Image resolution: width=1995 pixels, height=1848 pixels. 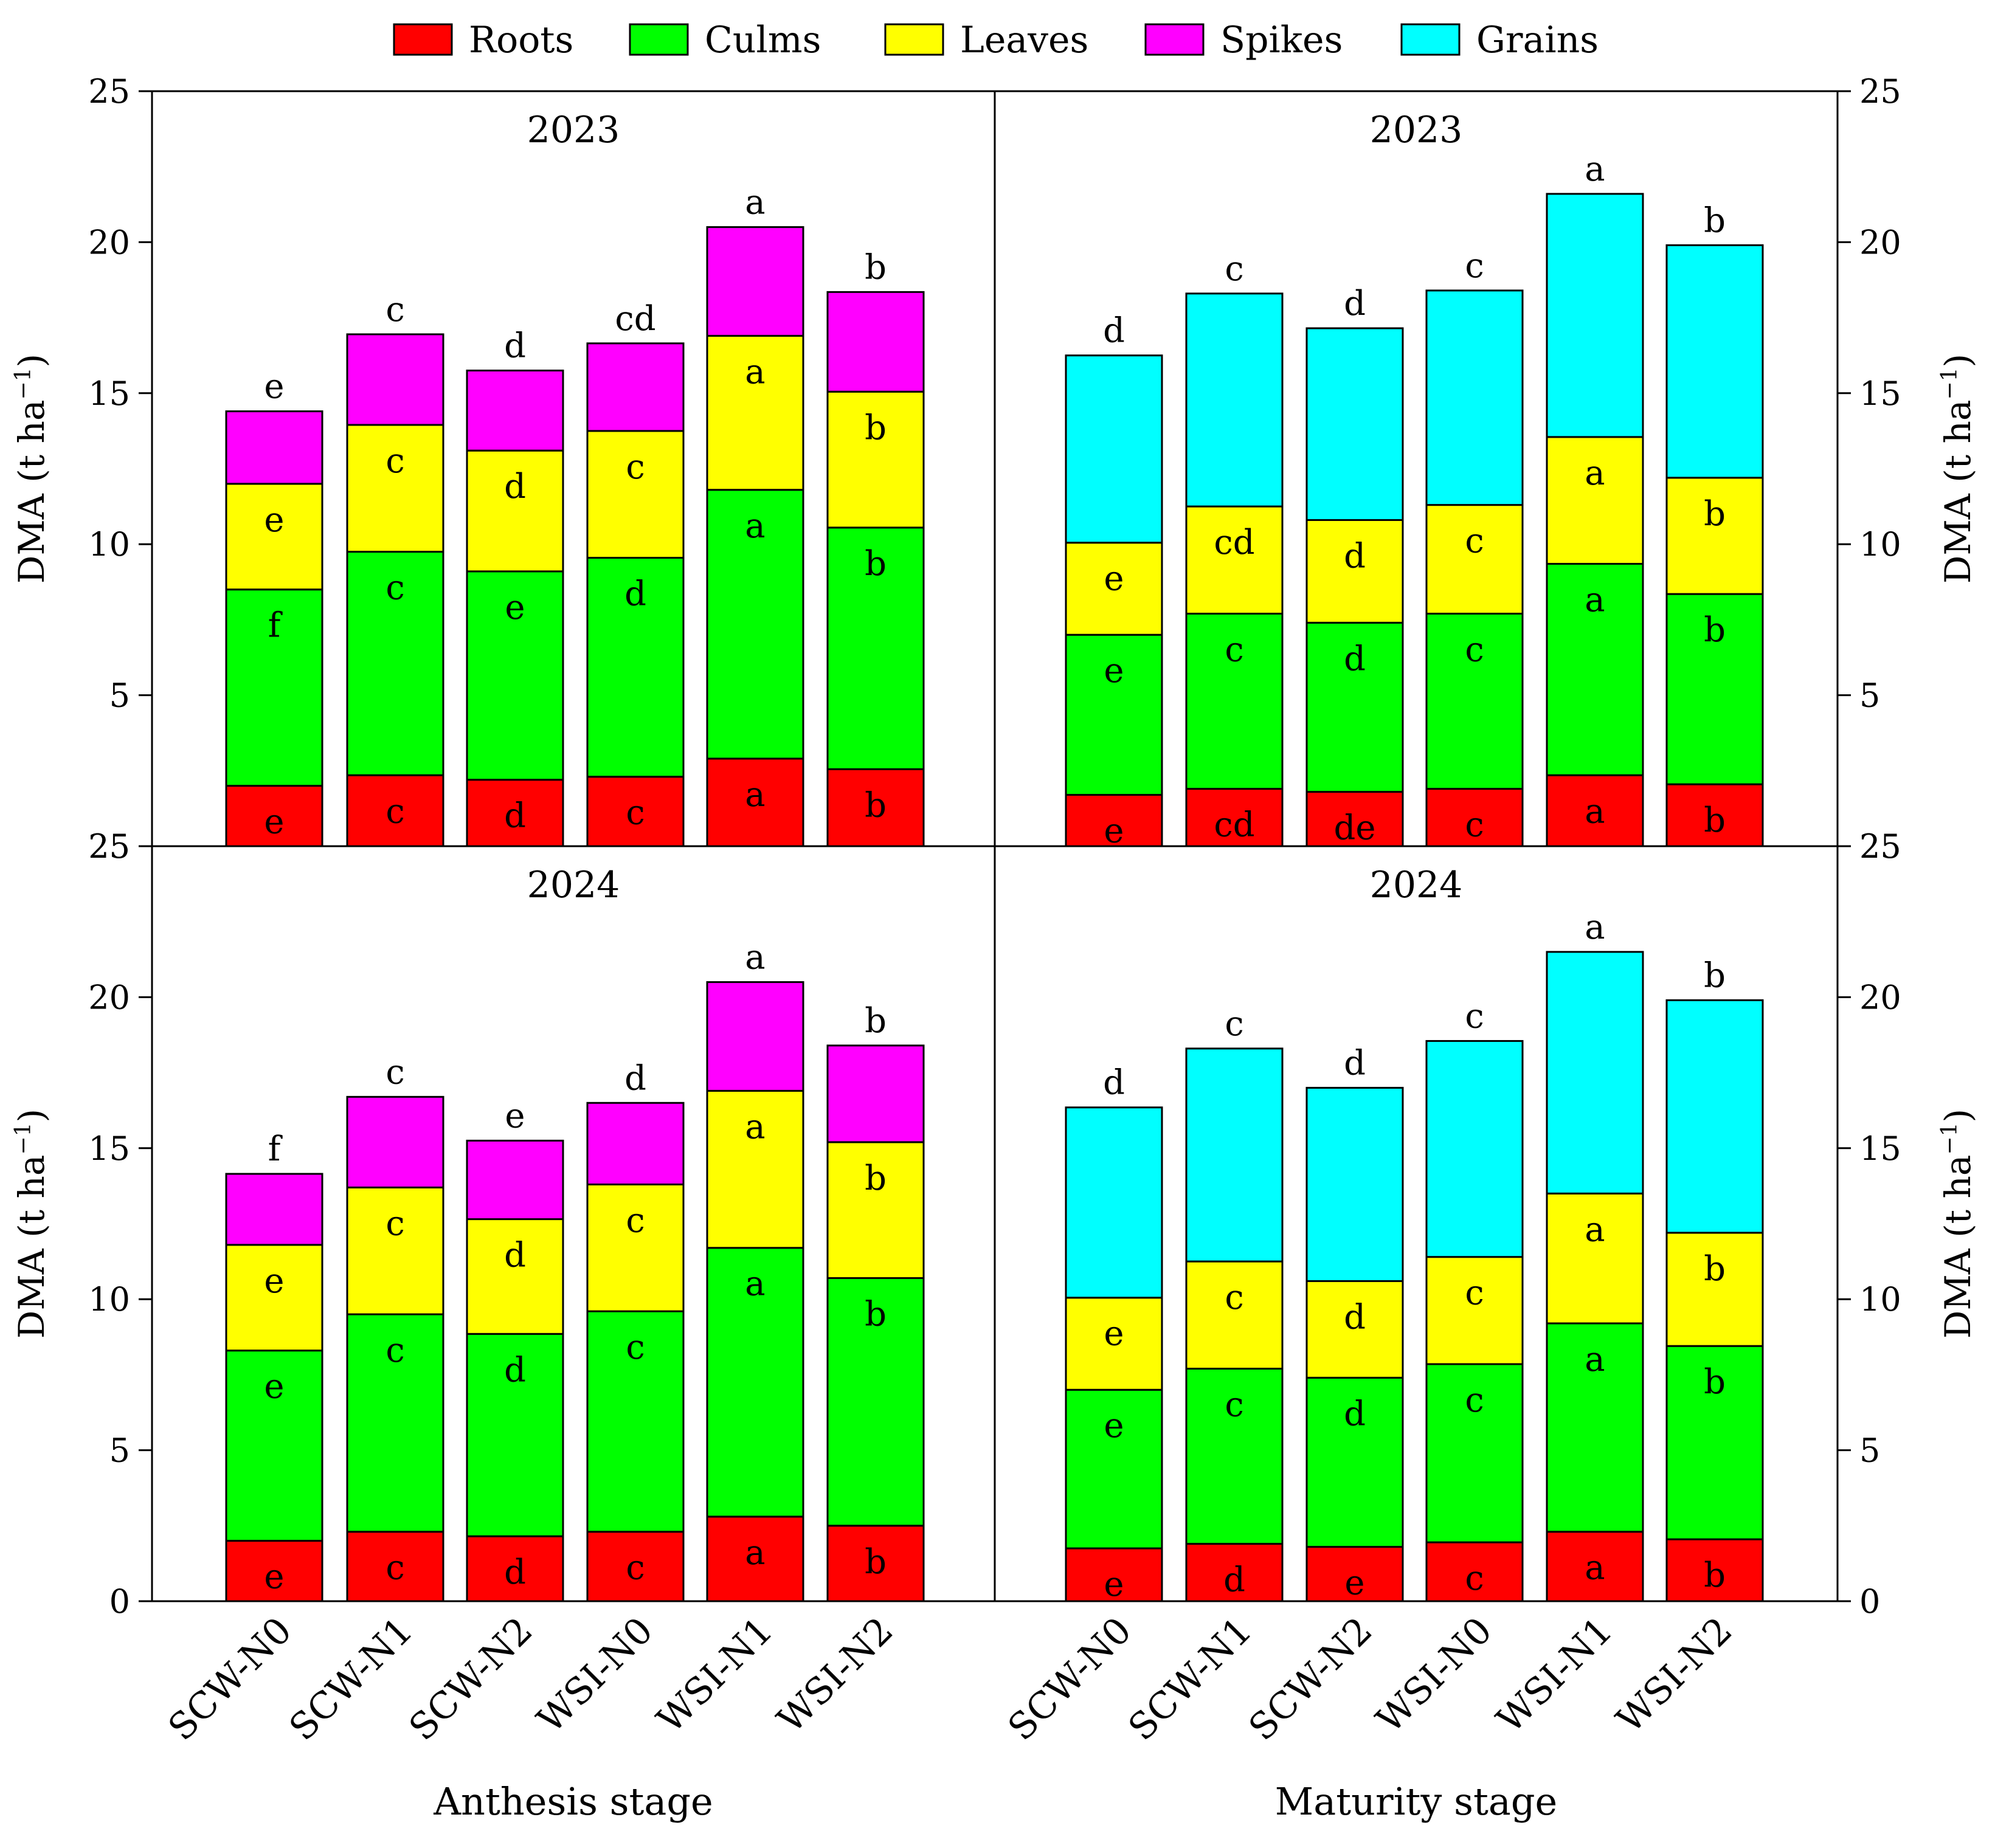 What do you see at coordinates (1474, 1453) in the screenshot?
I see `bar-maturity-2024-wsi-n0-culms` at bounding box center [1474, 1453].